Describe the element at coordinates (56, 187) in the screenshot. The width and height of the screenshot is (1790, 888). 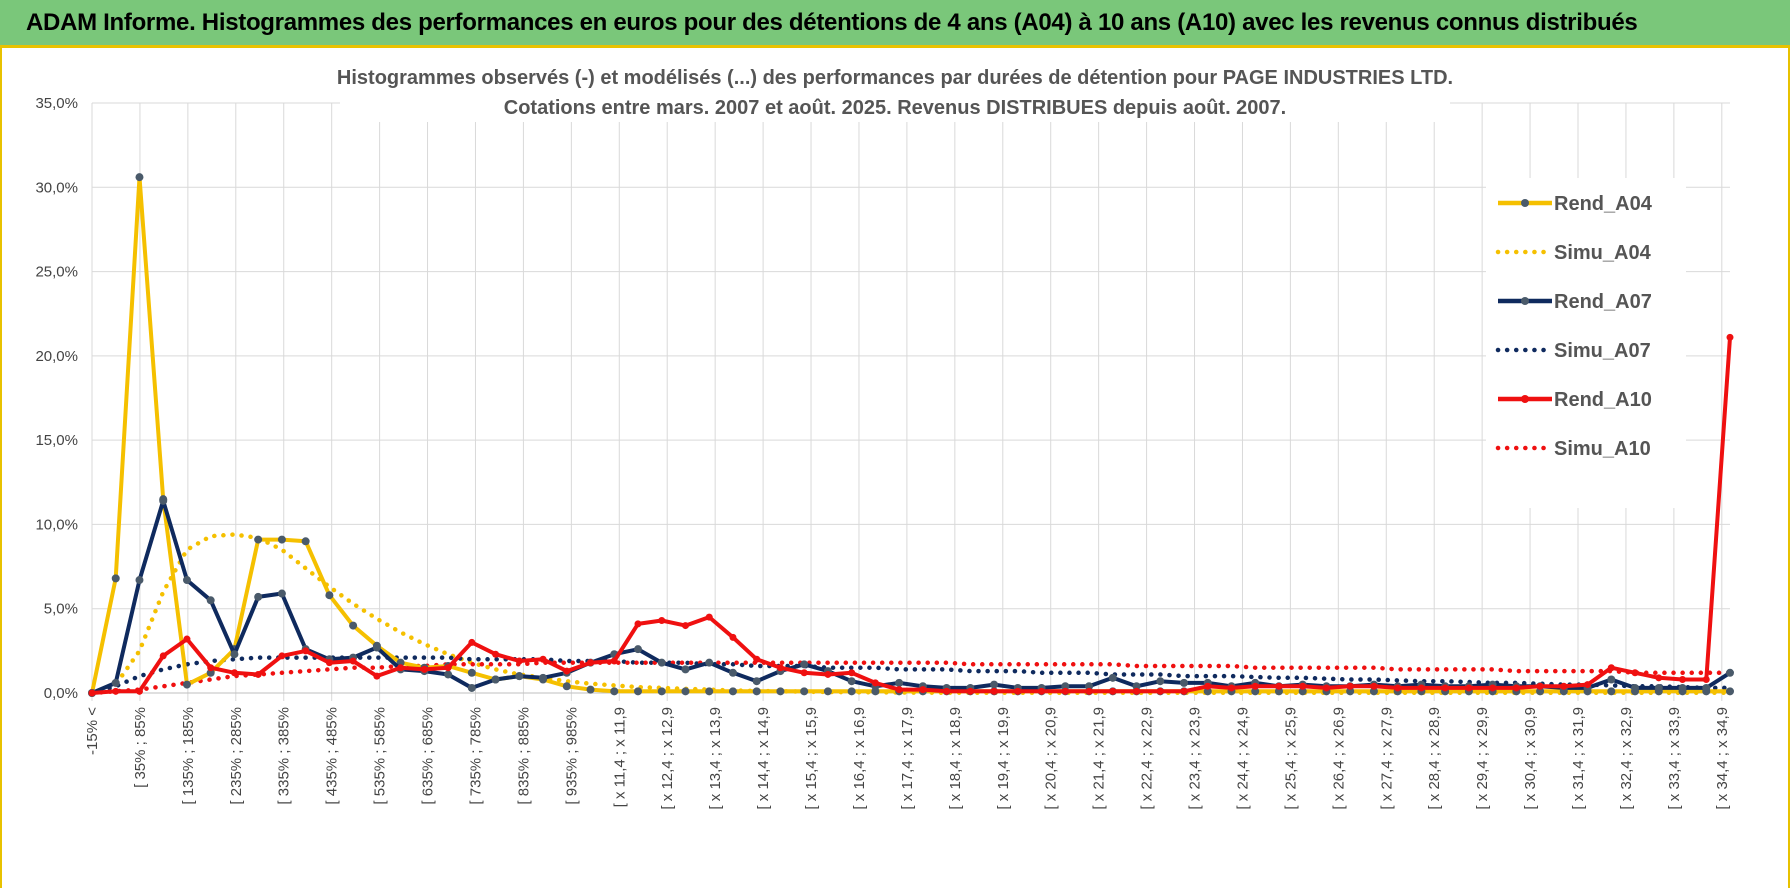
I see `y-tick-label: 30,0%` at that location.